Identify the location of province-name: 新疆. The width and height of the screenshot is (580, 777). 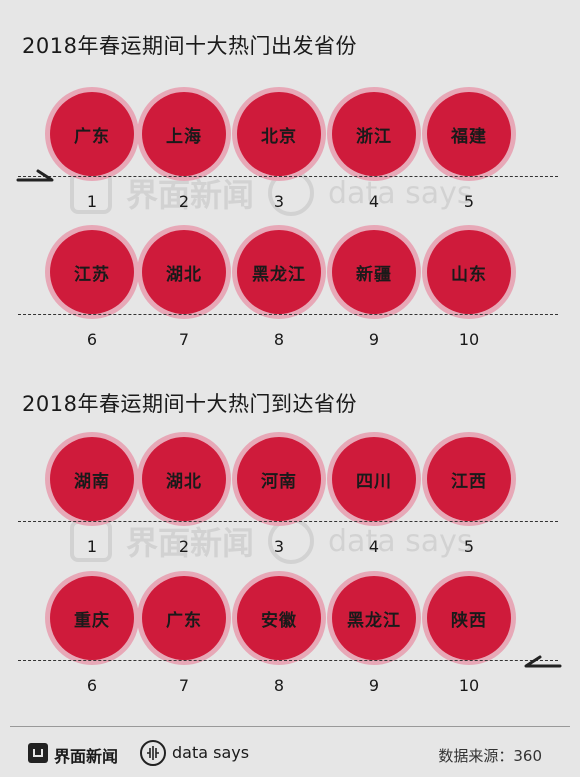
(374, 274).